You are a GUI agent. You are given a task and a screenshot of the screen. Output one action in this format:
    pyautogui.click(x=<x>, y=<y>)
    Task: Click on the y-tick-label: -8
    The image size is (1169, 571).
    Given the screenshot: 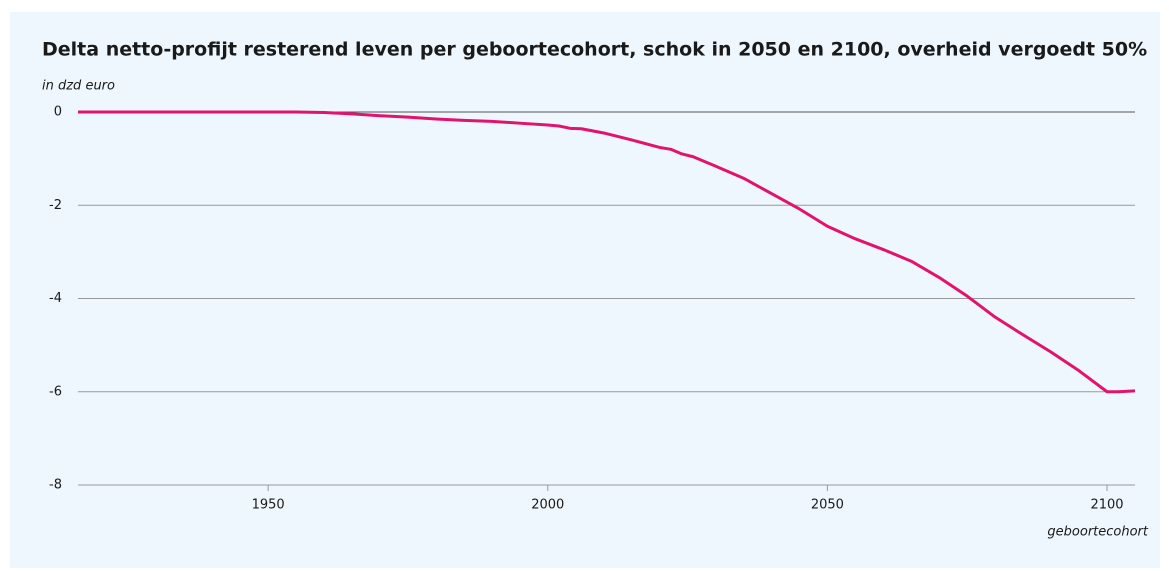 What is the action you would take?
    pyautogui.click(x=55, y=485)
    